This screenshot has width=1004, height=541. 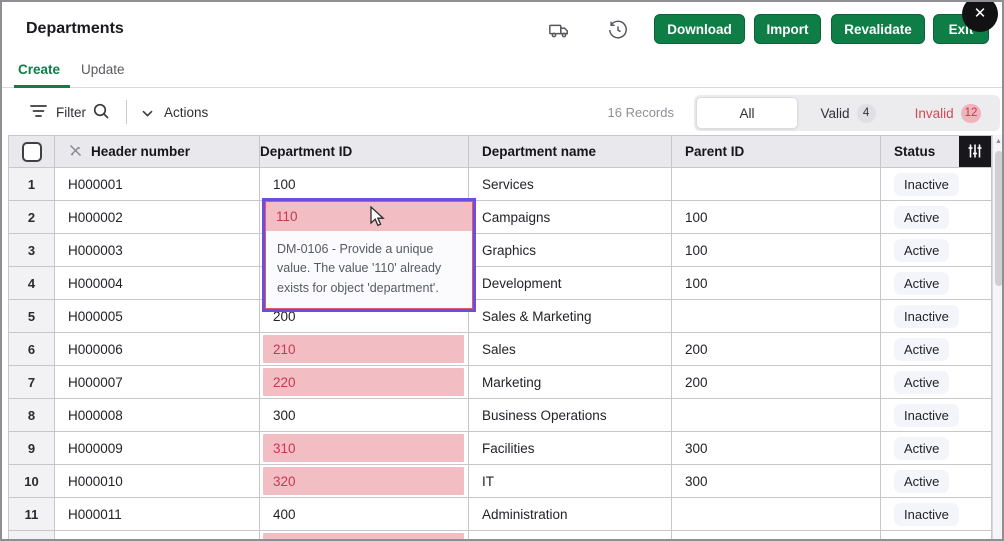 I want to click on column-parent-id: Parent ID, so click(x=776, y=151).